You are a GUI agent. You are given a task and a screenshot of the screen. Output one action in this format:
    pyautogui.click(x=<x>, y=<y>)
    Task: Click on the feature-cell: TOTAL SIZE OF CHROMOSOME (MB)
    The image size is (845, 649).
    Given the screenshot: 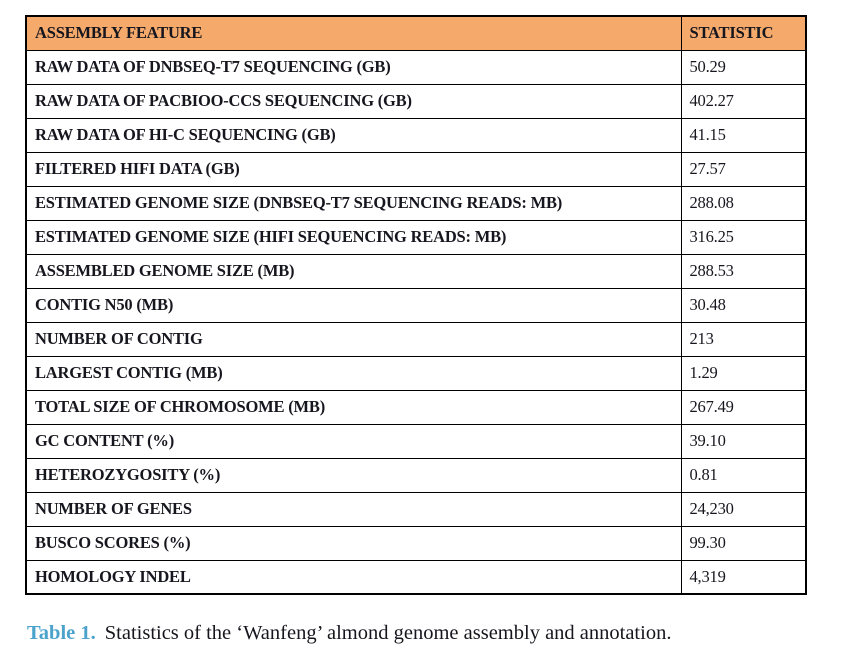 What is the action you would take?
    pyautogui.click(x=353, y=407)
    